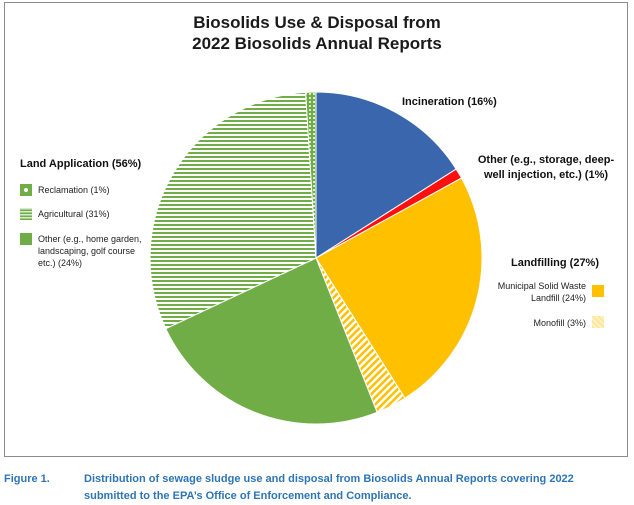  What do you see at coordinates (27, 479) in the screenshot?
I see `figure-number: Figure 1.` at bounding box center [27, 479].